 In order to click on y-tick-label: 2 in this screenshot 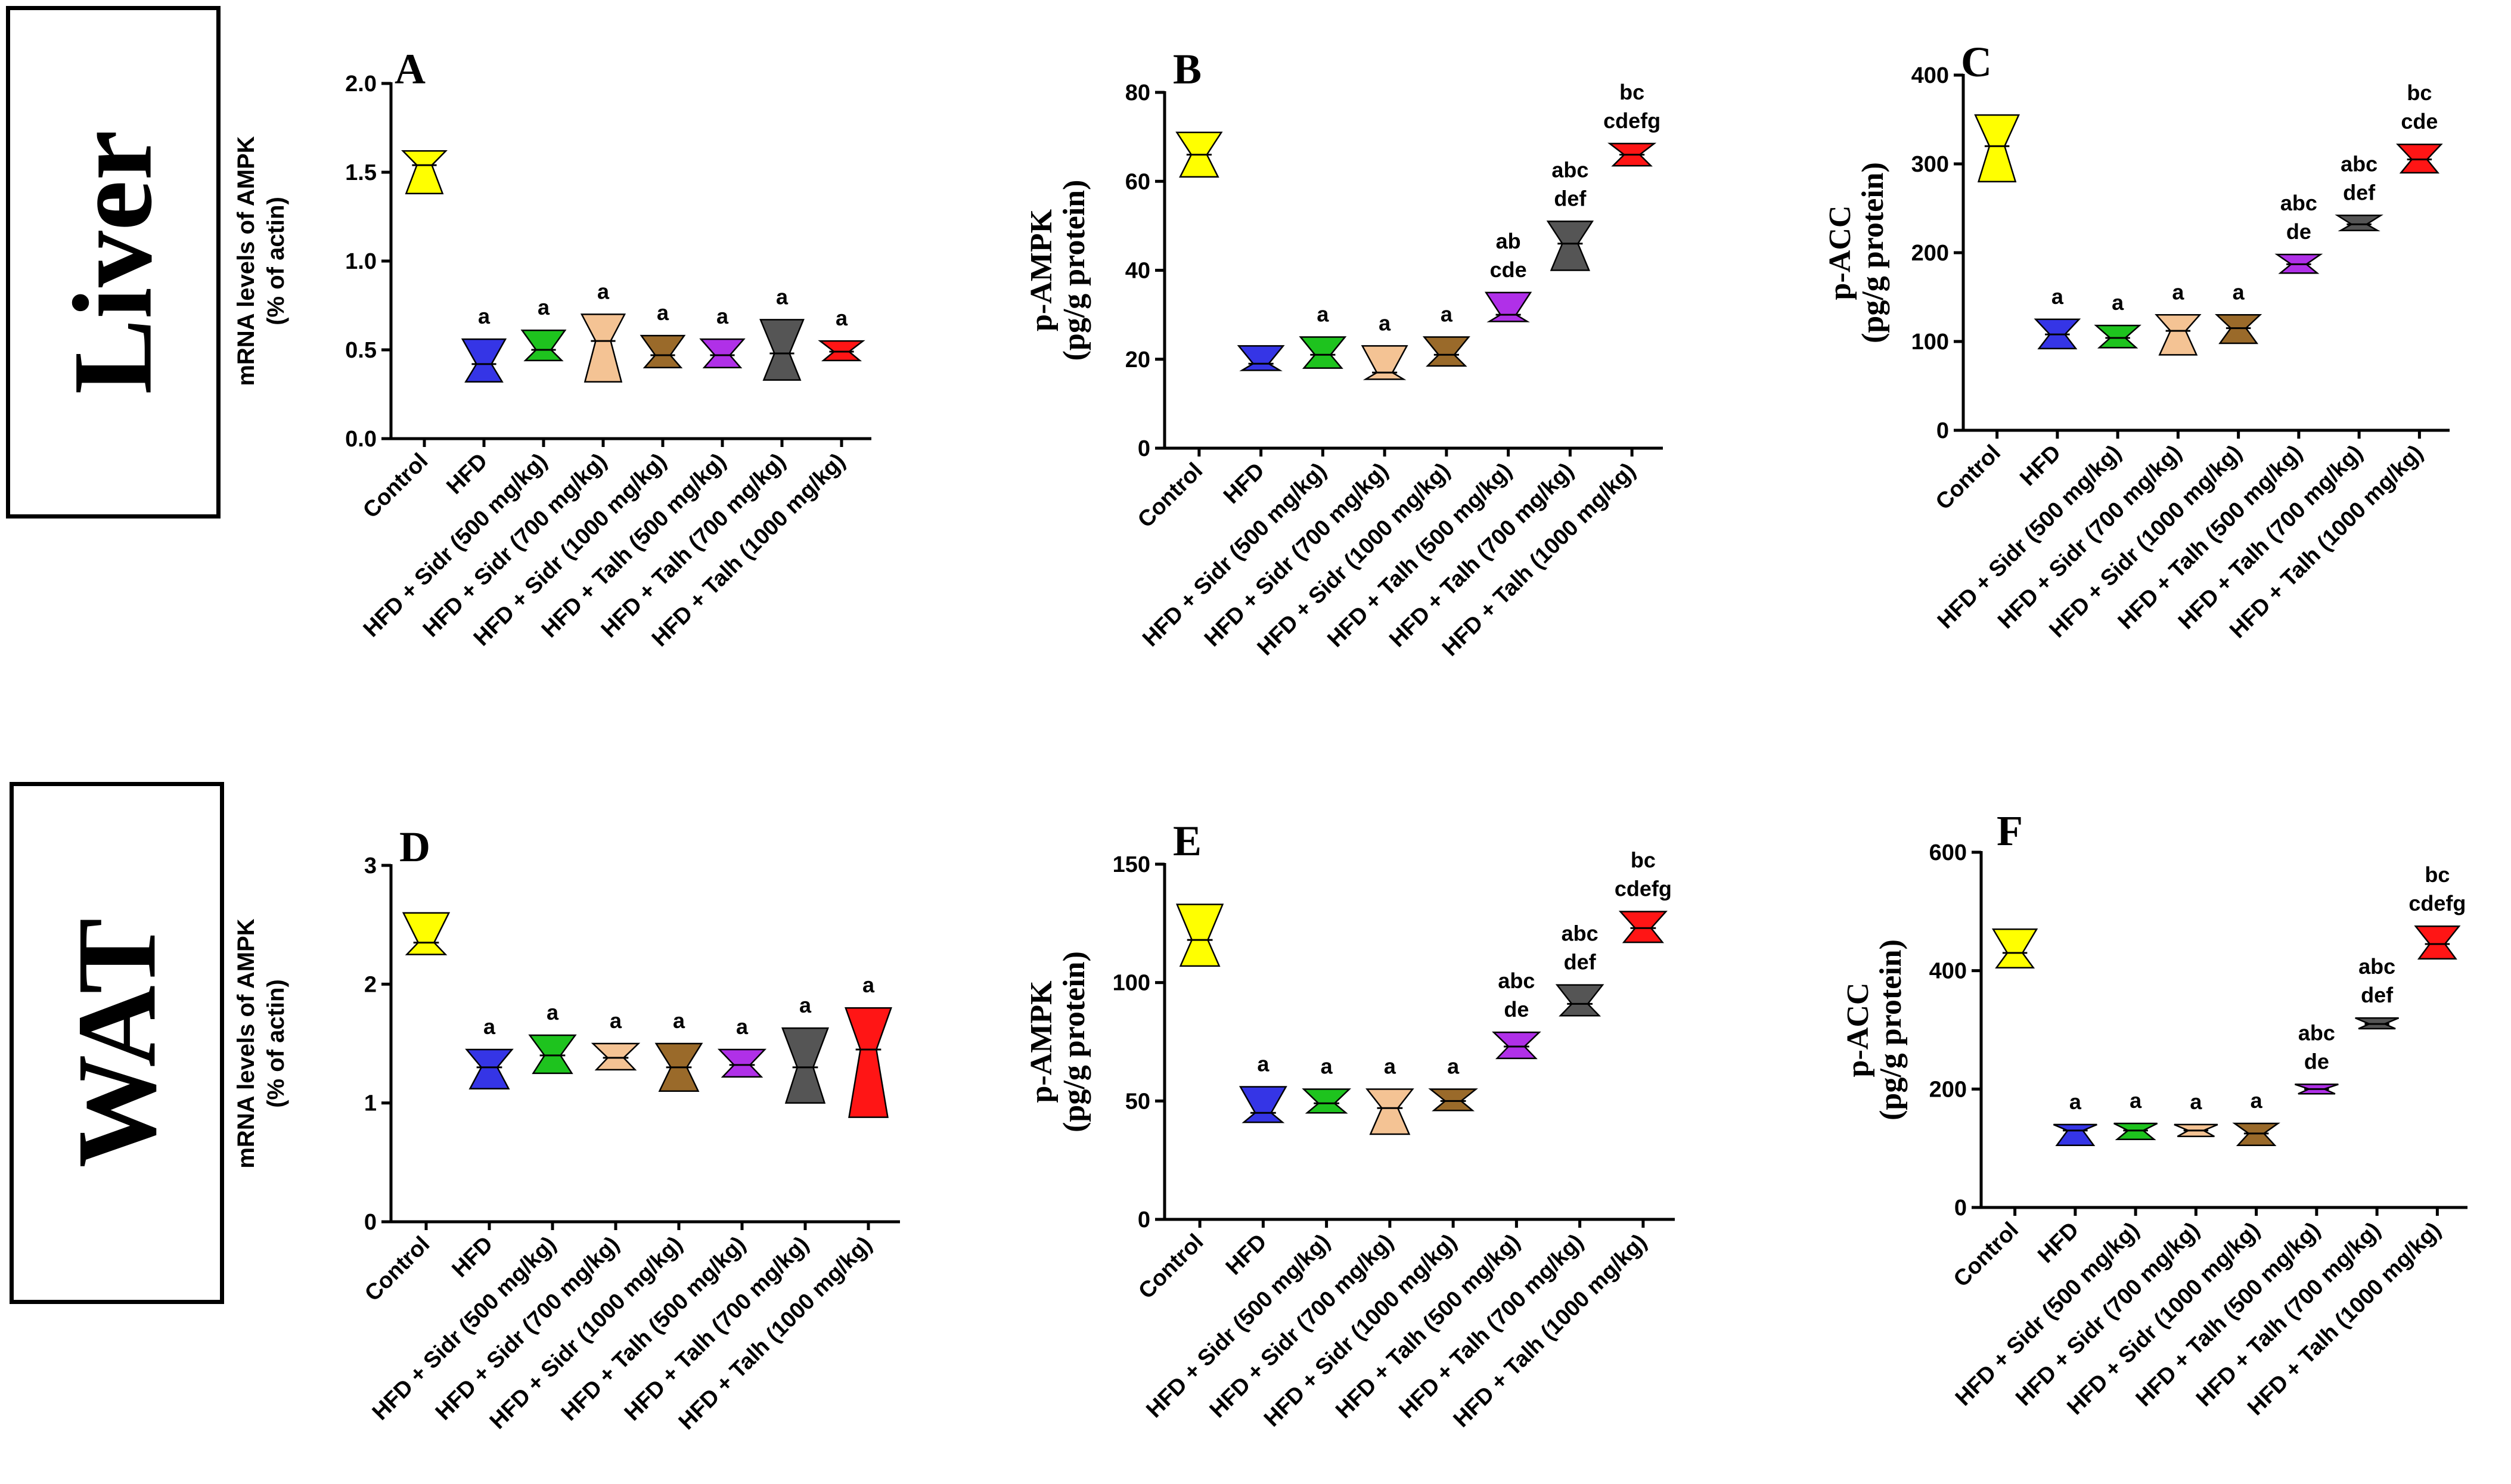, I will do `click(370, 985)`.